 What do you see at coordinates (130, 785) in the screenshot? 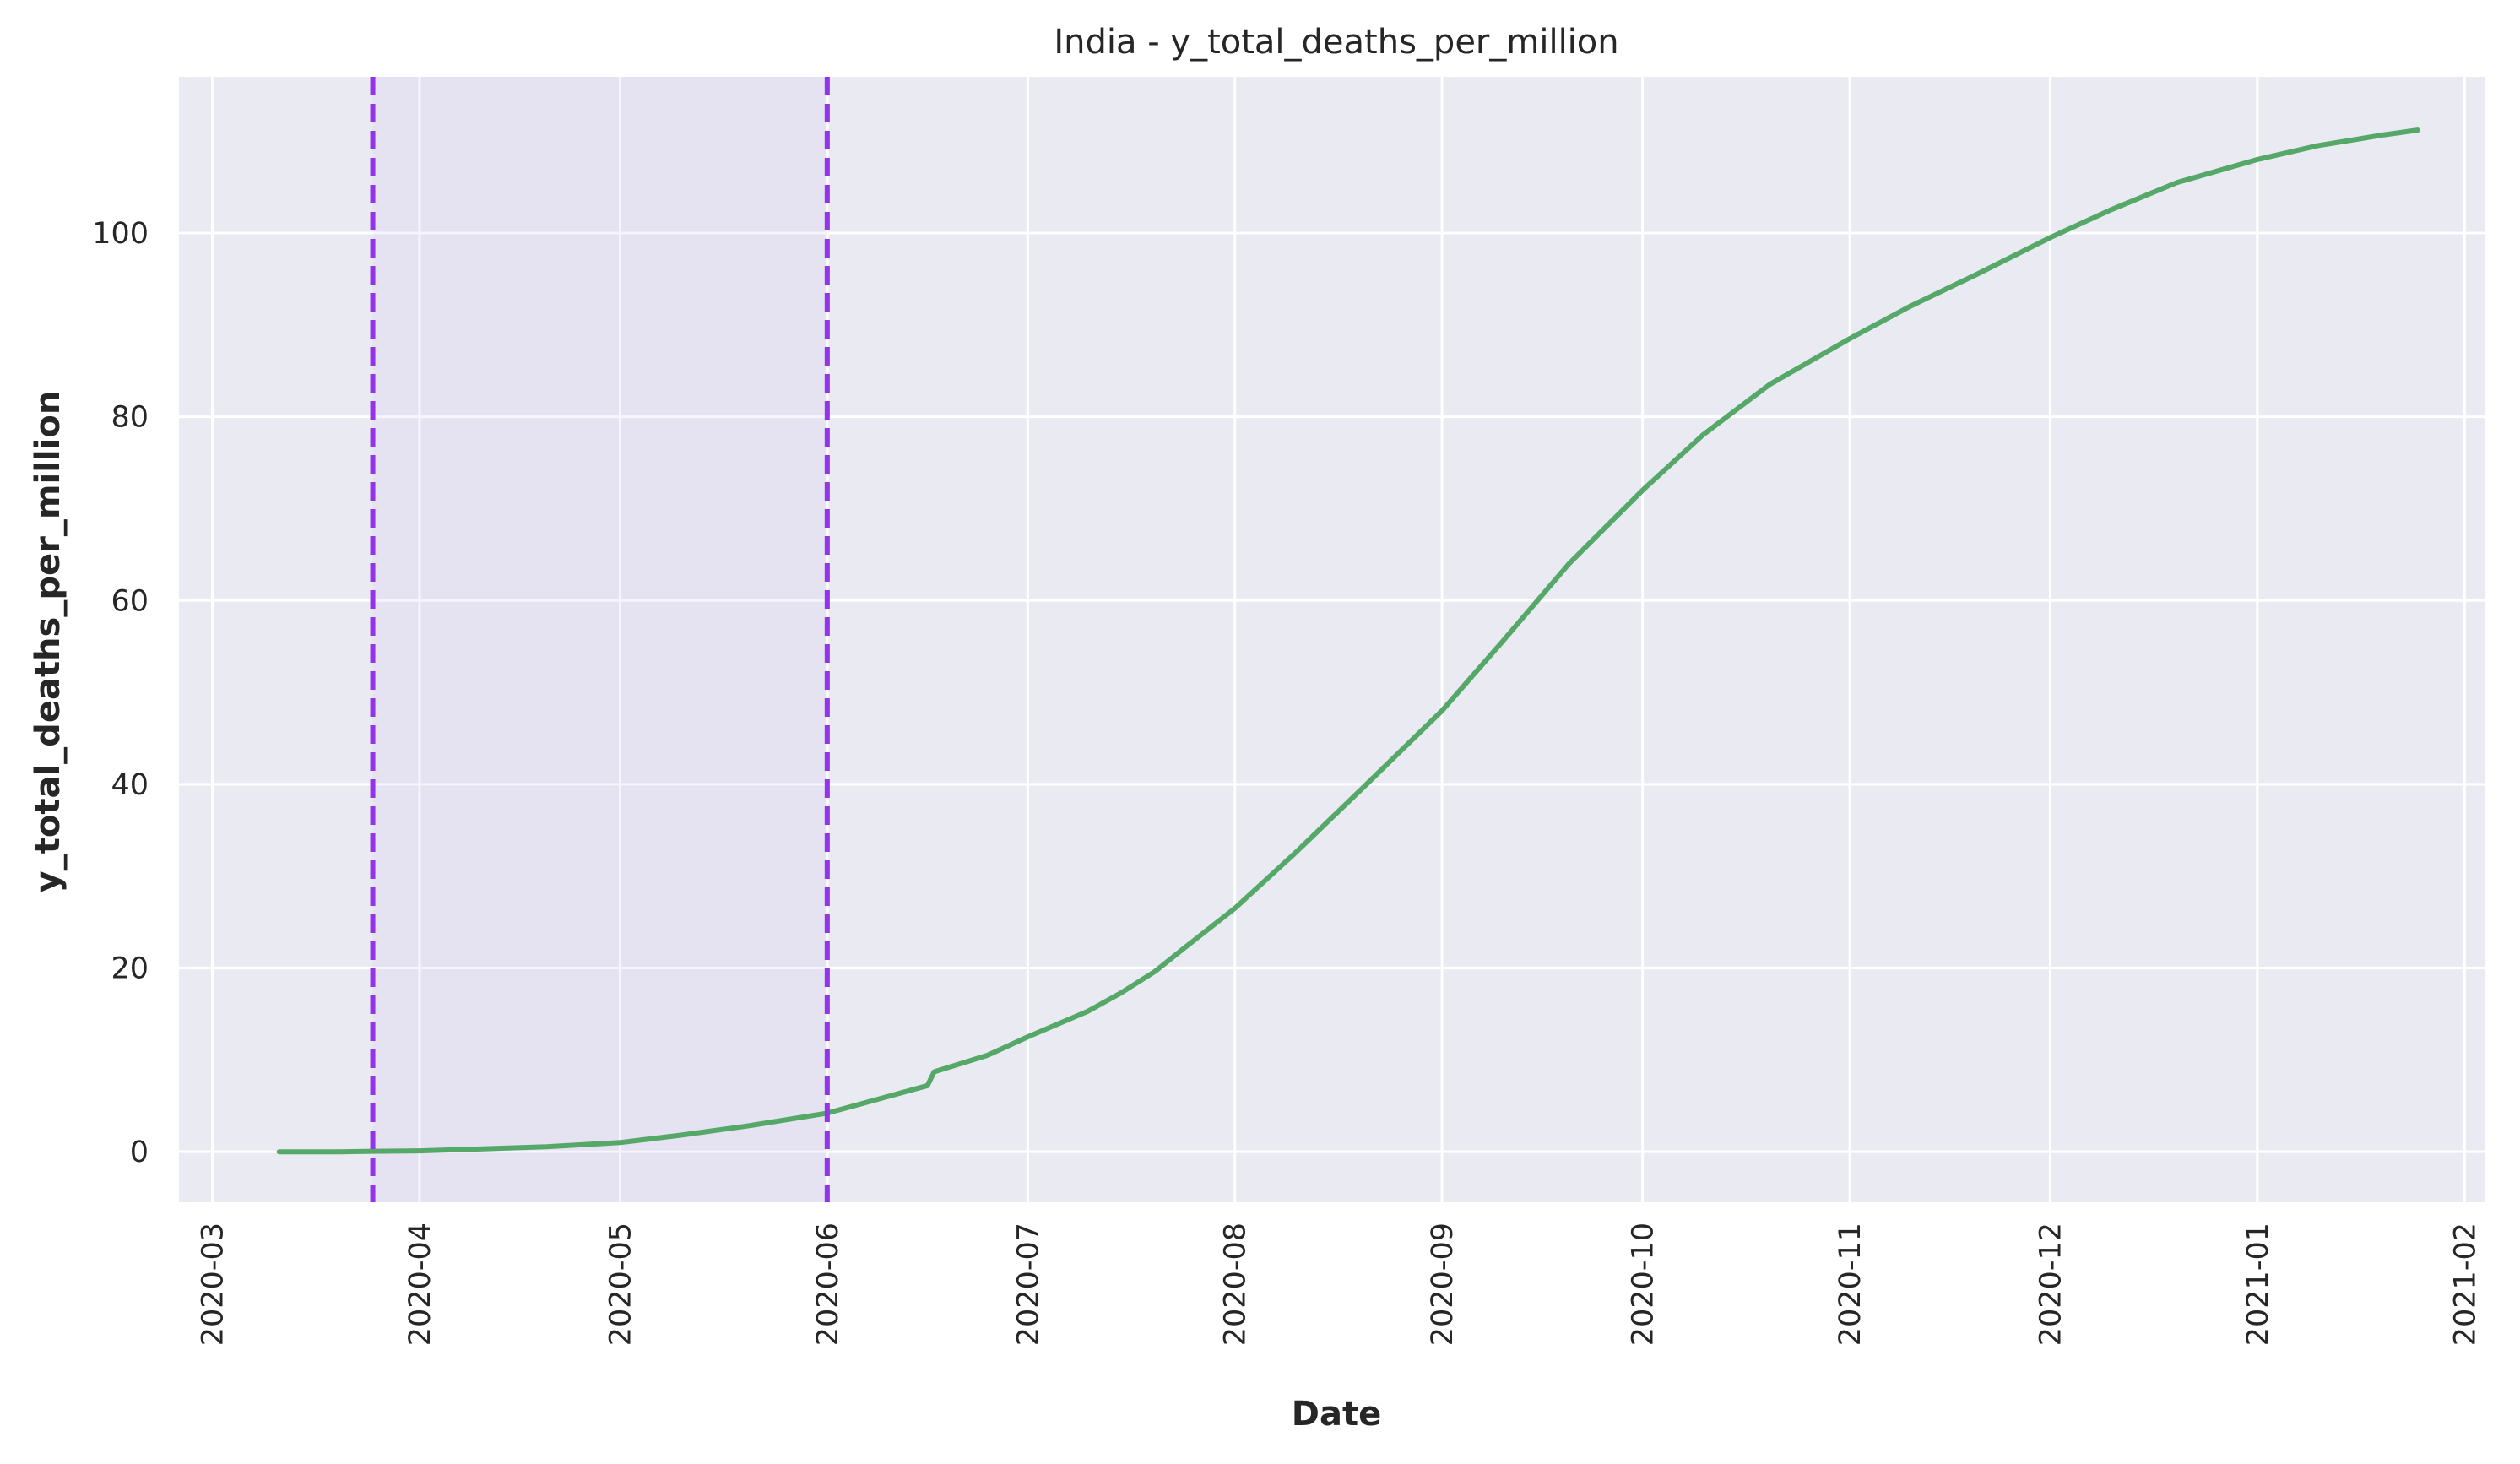
I see `y-tick-label: 40` at bounding box center [130, 785].